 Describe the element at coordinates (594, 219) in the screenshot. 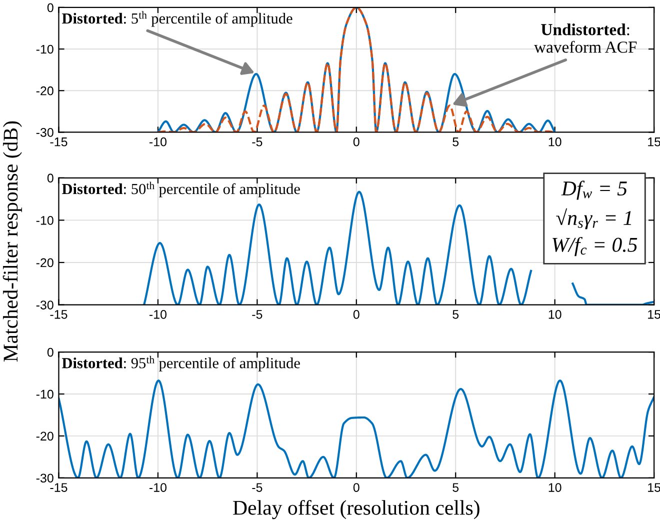

I see `annotation: √n$_{s}$γ$_{r}$ = 1` at that location.